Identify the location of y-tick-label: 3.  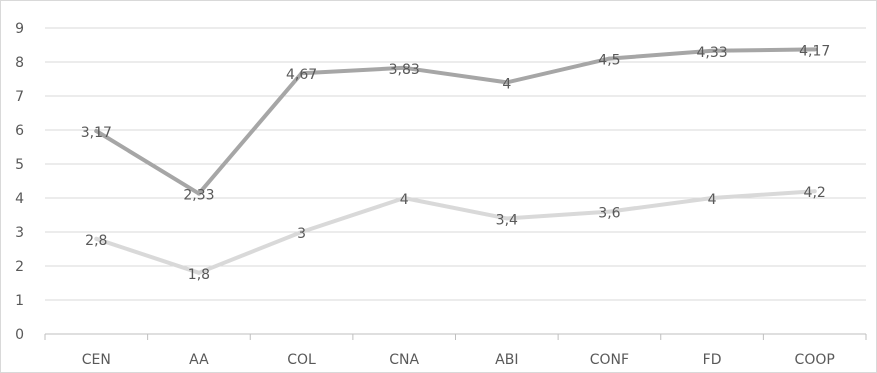
(19, 233).